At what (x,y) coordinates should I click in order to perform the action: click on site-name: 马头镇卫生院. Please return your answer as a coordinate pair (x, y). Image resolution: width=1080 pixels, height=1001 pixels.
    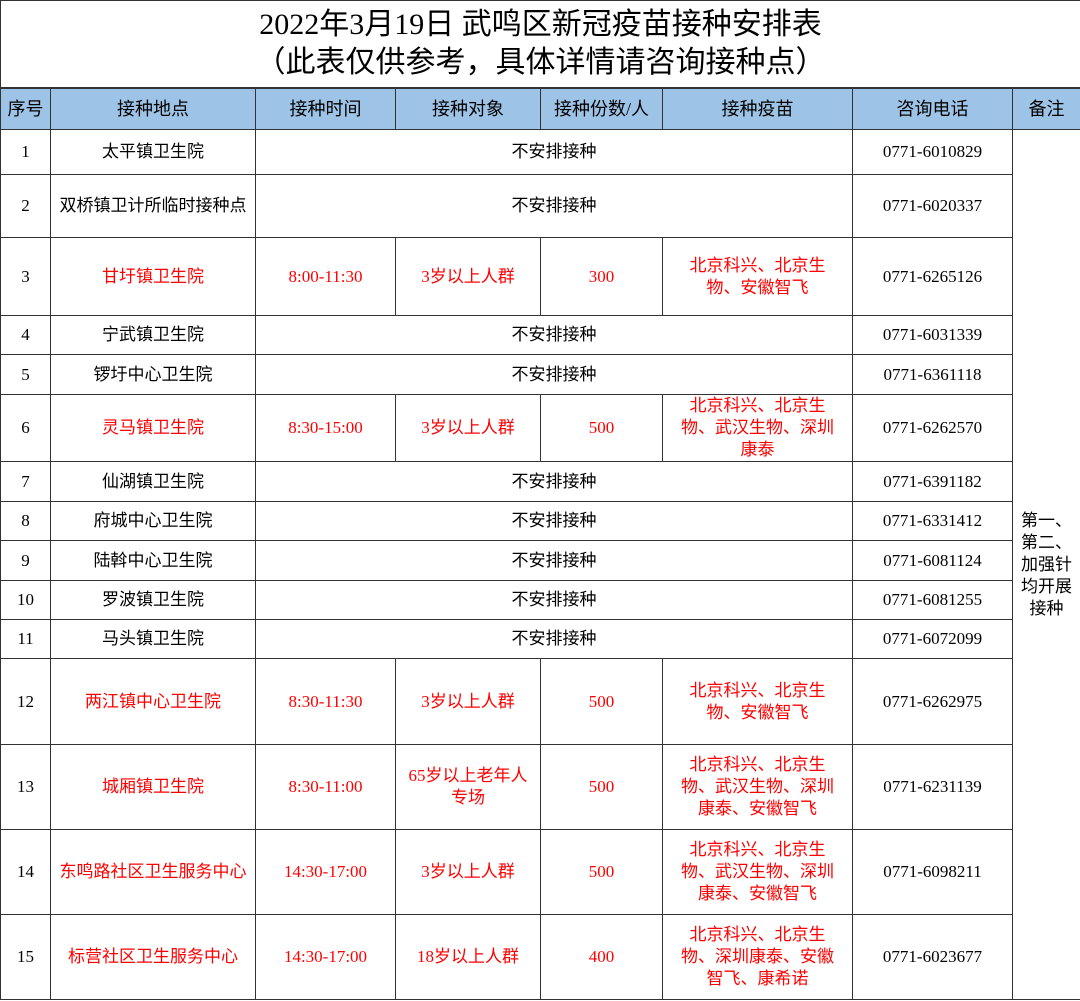
    Looking at the image, I should click on (153, 639).